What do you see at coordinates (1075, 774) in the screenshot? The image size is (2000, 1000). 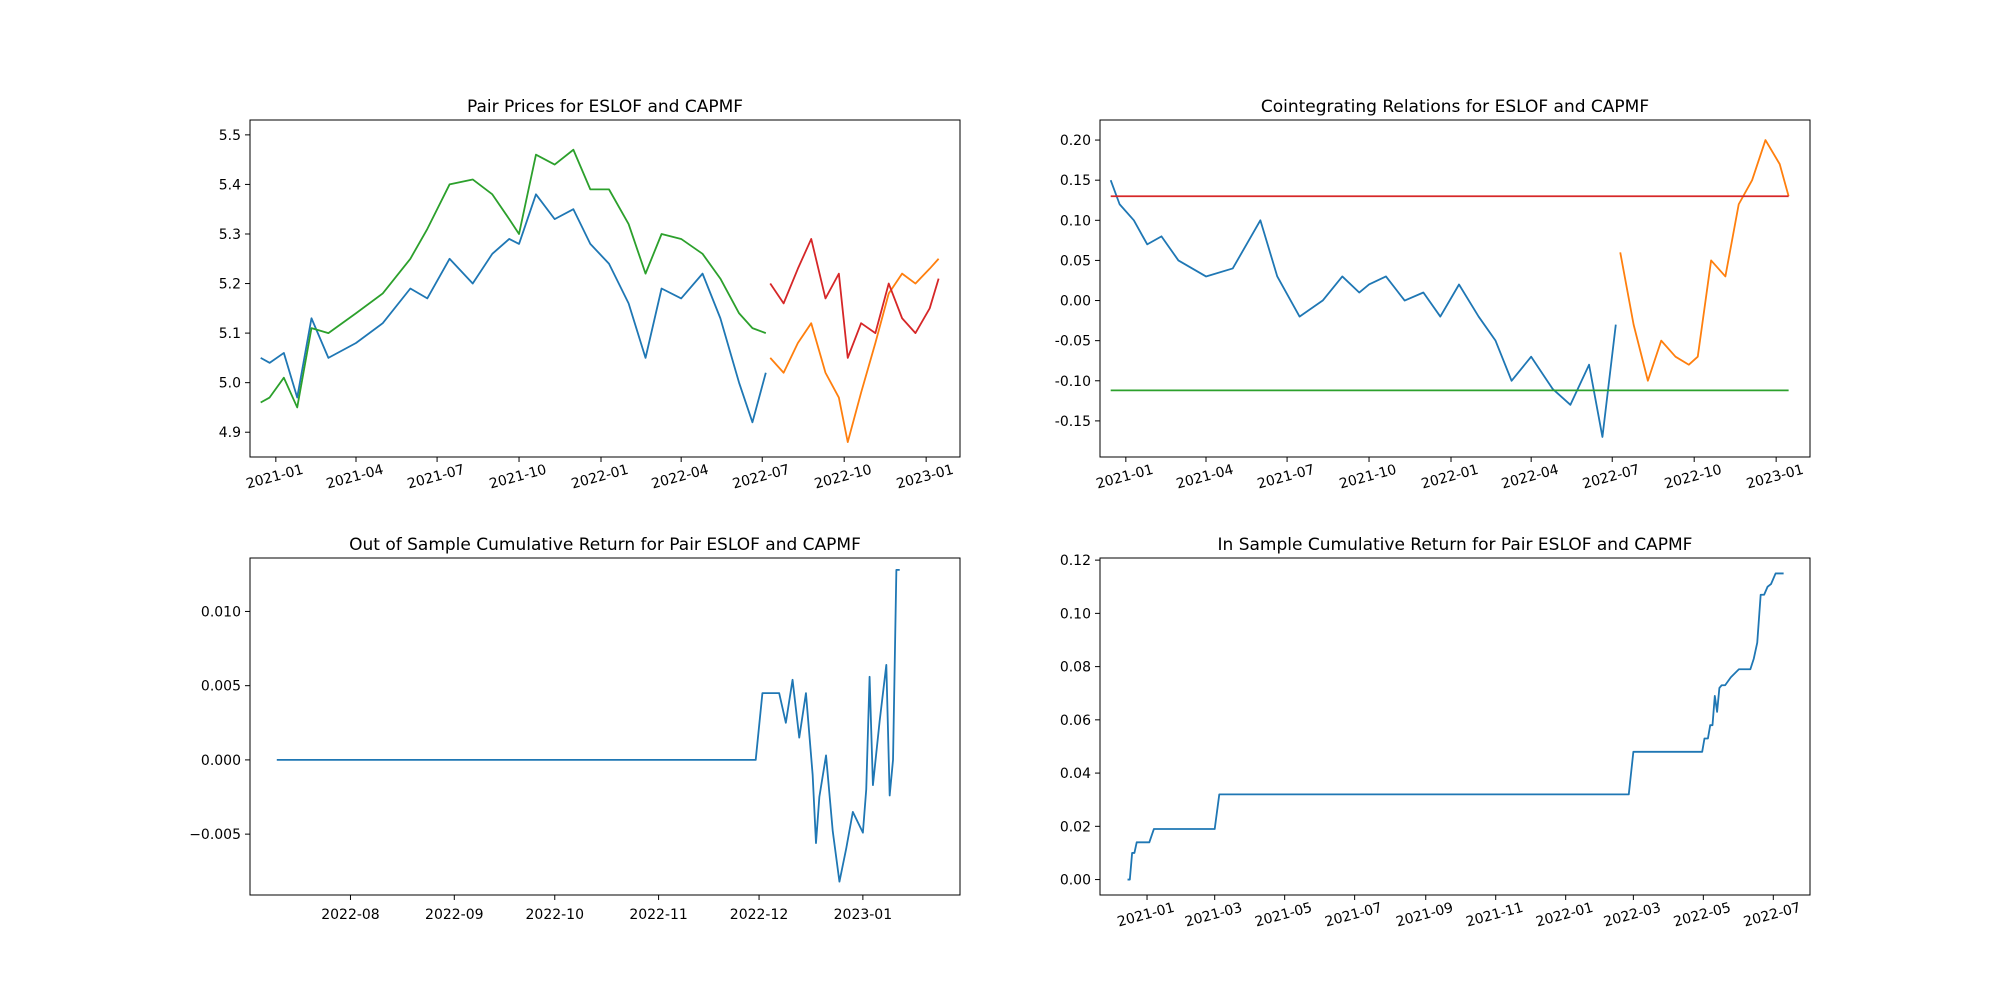 I see `y-tick-label: 0.04` at bounding box center [1075, 774].